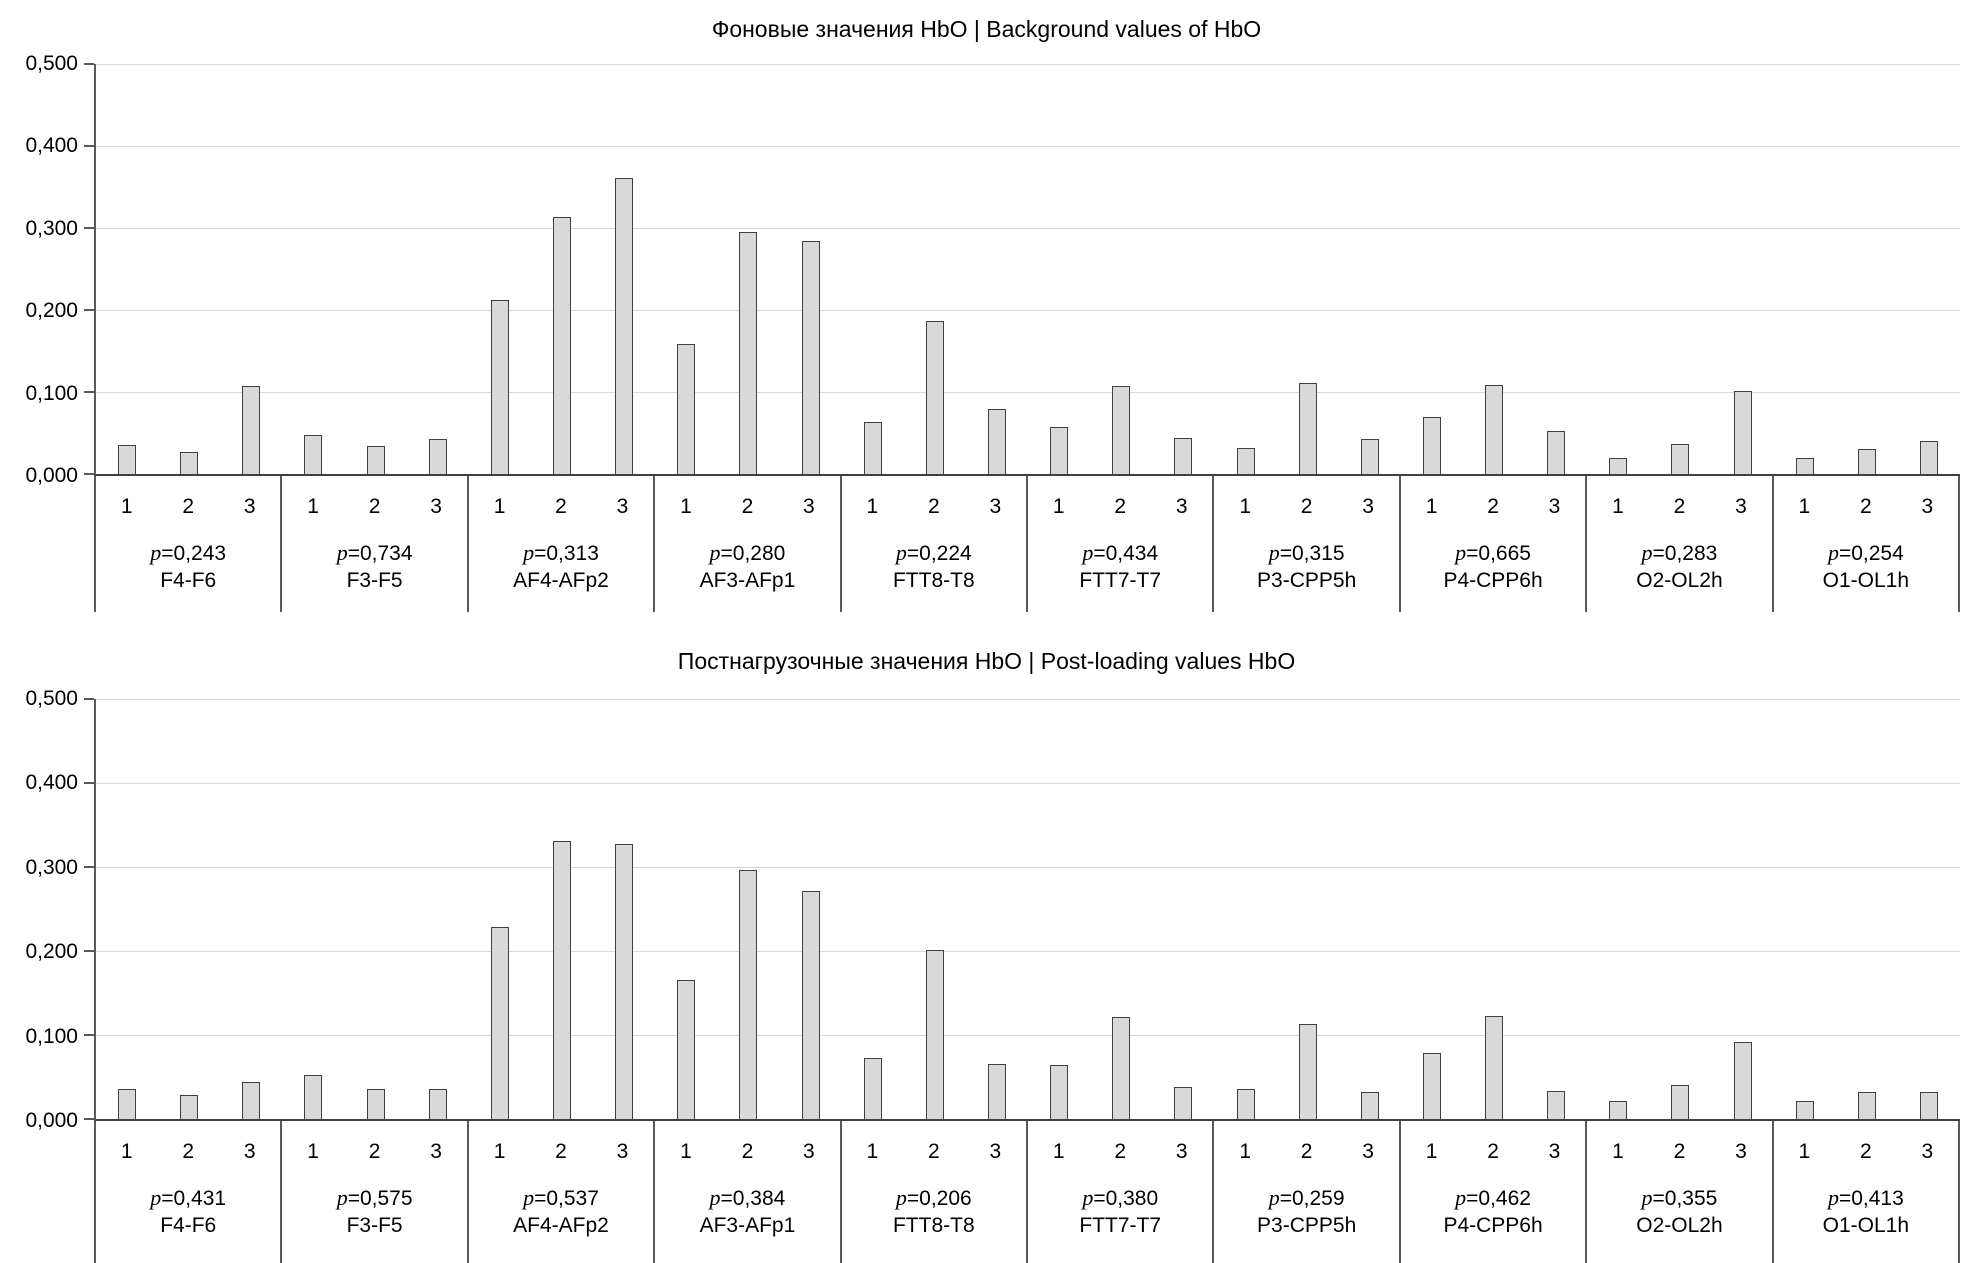 Image resolution: width=1973 pixels, height=1263 pixels. I want to click on p-value-label: p=0,462, so click(1493, 1197).